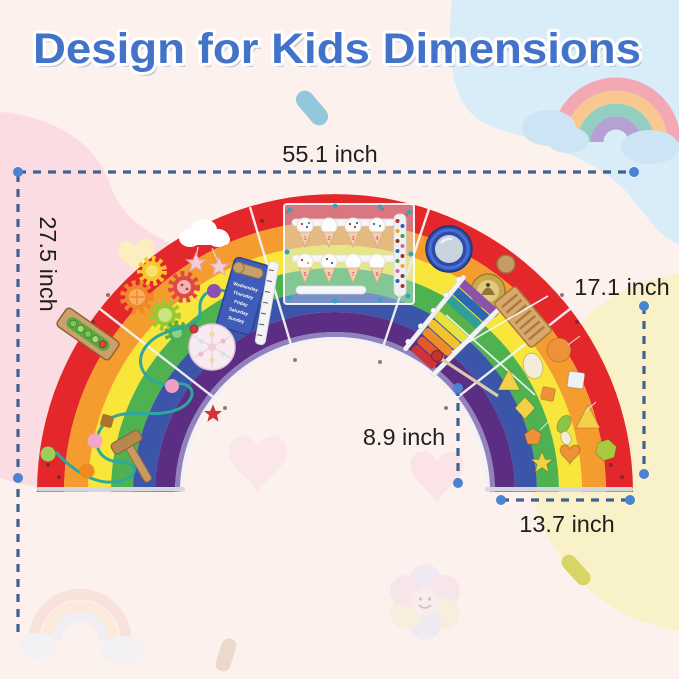  What do you see at coordinates (621, 287) in the screenshot?
I see `dimension-label-right-height: 17.1 inch` at bounding box center [621, 287].